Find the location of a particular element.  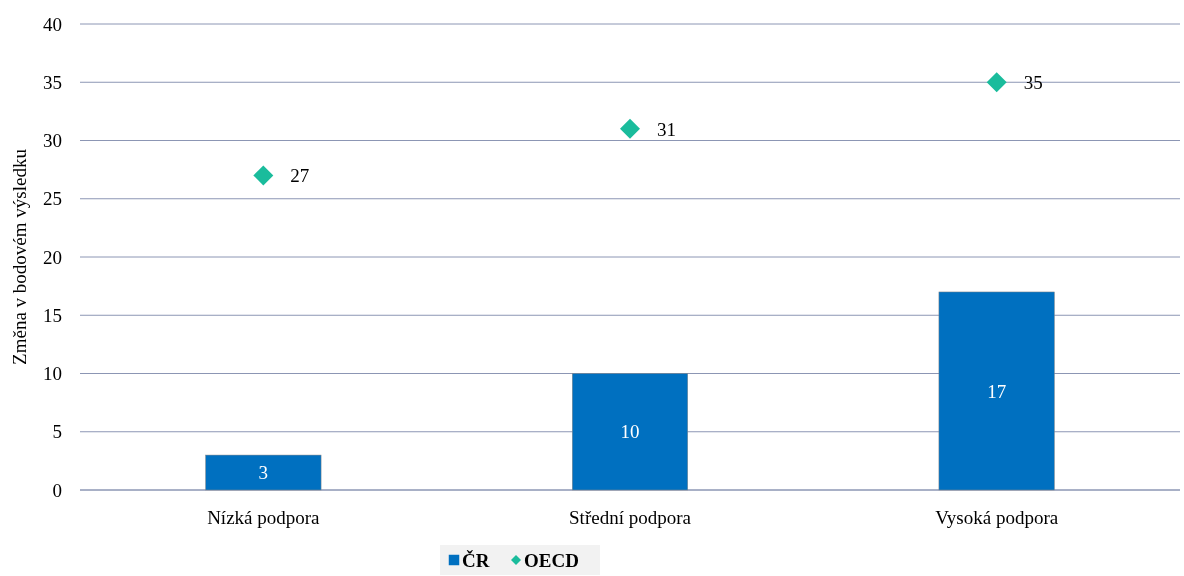

legend-label: ČR is located at coordinates (476, 560).